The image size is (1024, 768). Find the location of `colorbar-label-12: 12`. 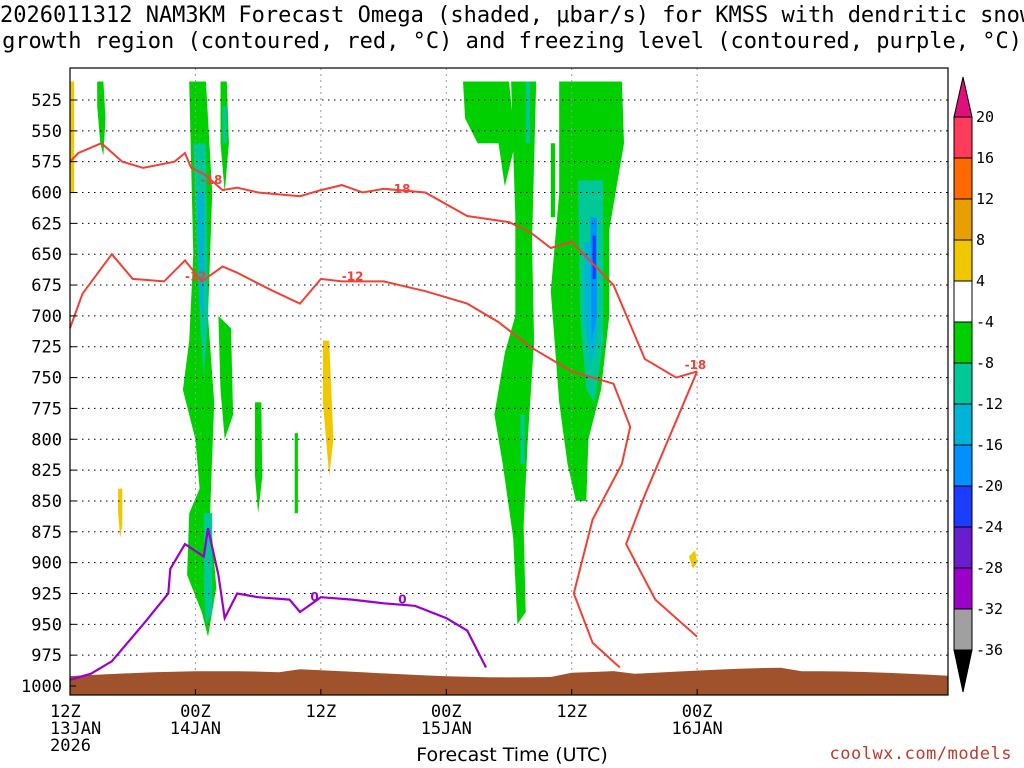

colorbar-label-12: 12 is located at coordinates (985, 199).